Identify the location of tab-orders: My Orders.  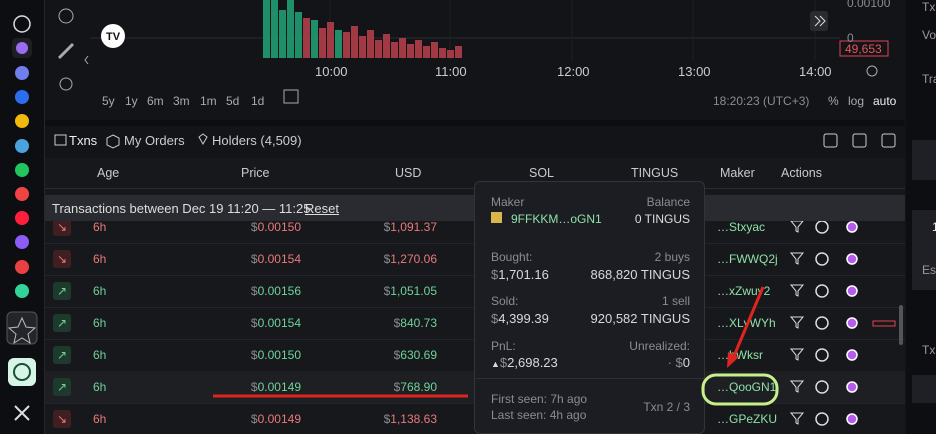
(154, 140).